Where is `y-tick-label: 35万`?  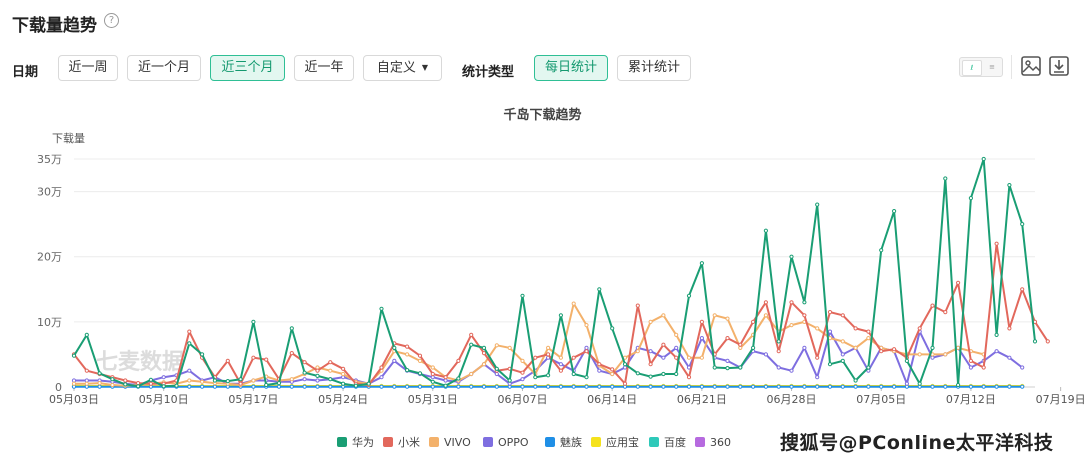 y-tick-label: 35万 is located at coordinates (49, 159).